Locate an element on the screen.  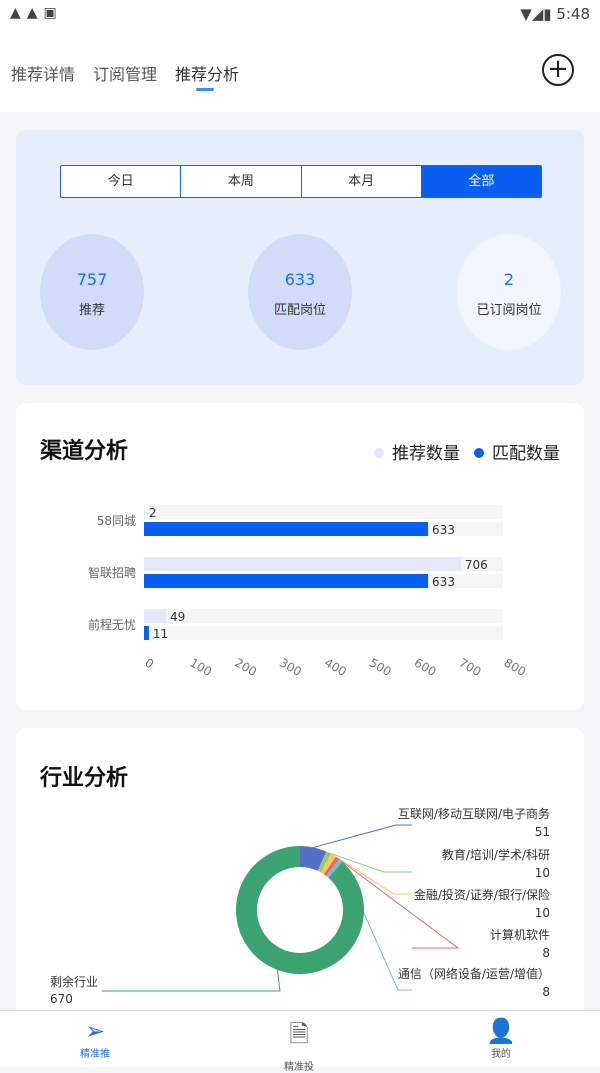
wifi-signal-battery-icons: ▼◢▮ is located at coordinates (538, 14).